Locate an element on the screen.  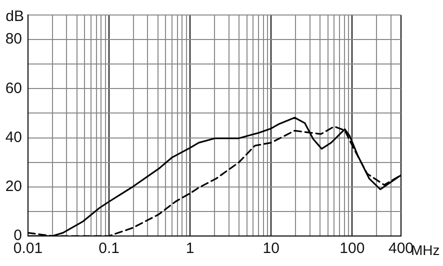
y-axis-title: dB is located at coordinates (15, 17).